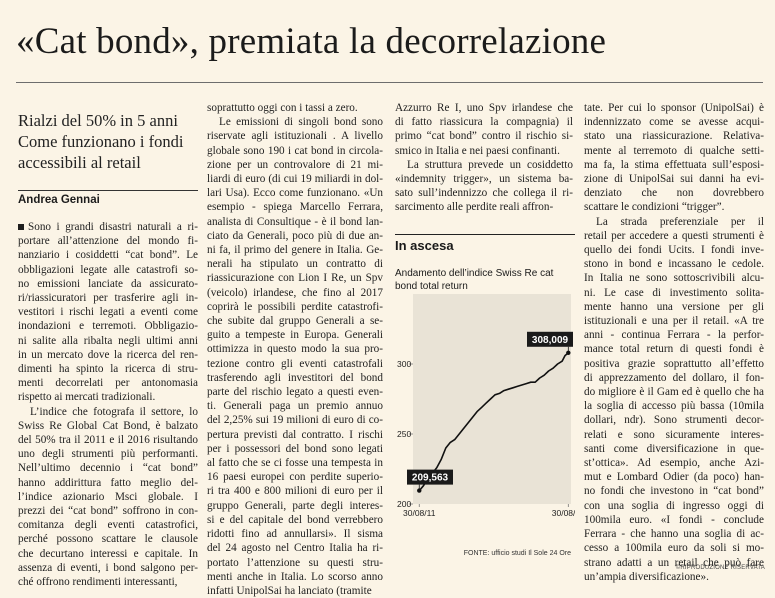 Image resolution: width=775 pixels, height=598 pixels. What do you see at coordinates (108, 425) in the screenshot?
I see `article-line: Swiss Re Global Cat Bond, è balzato` at bounding box center [108, 425].